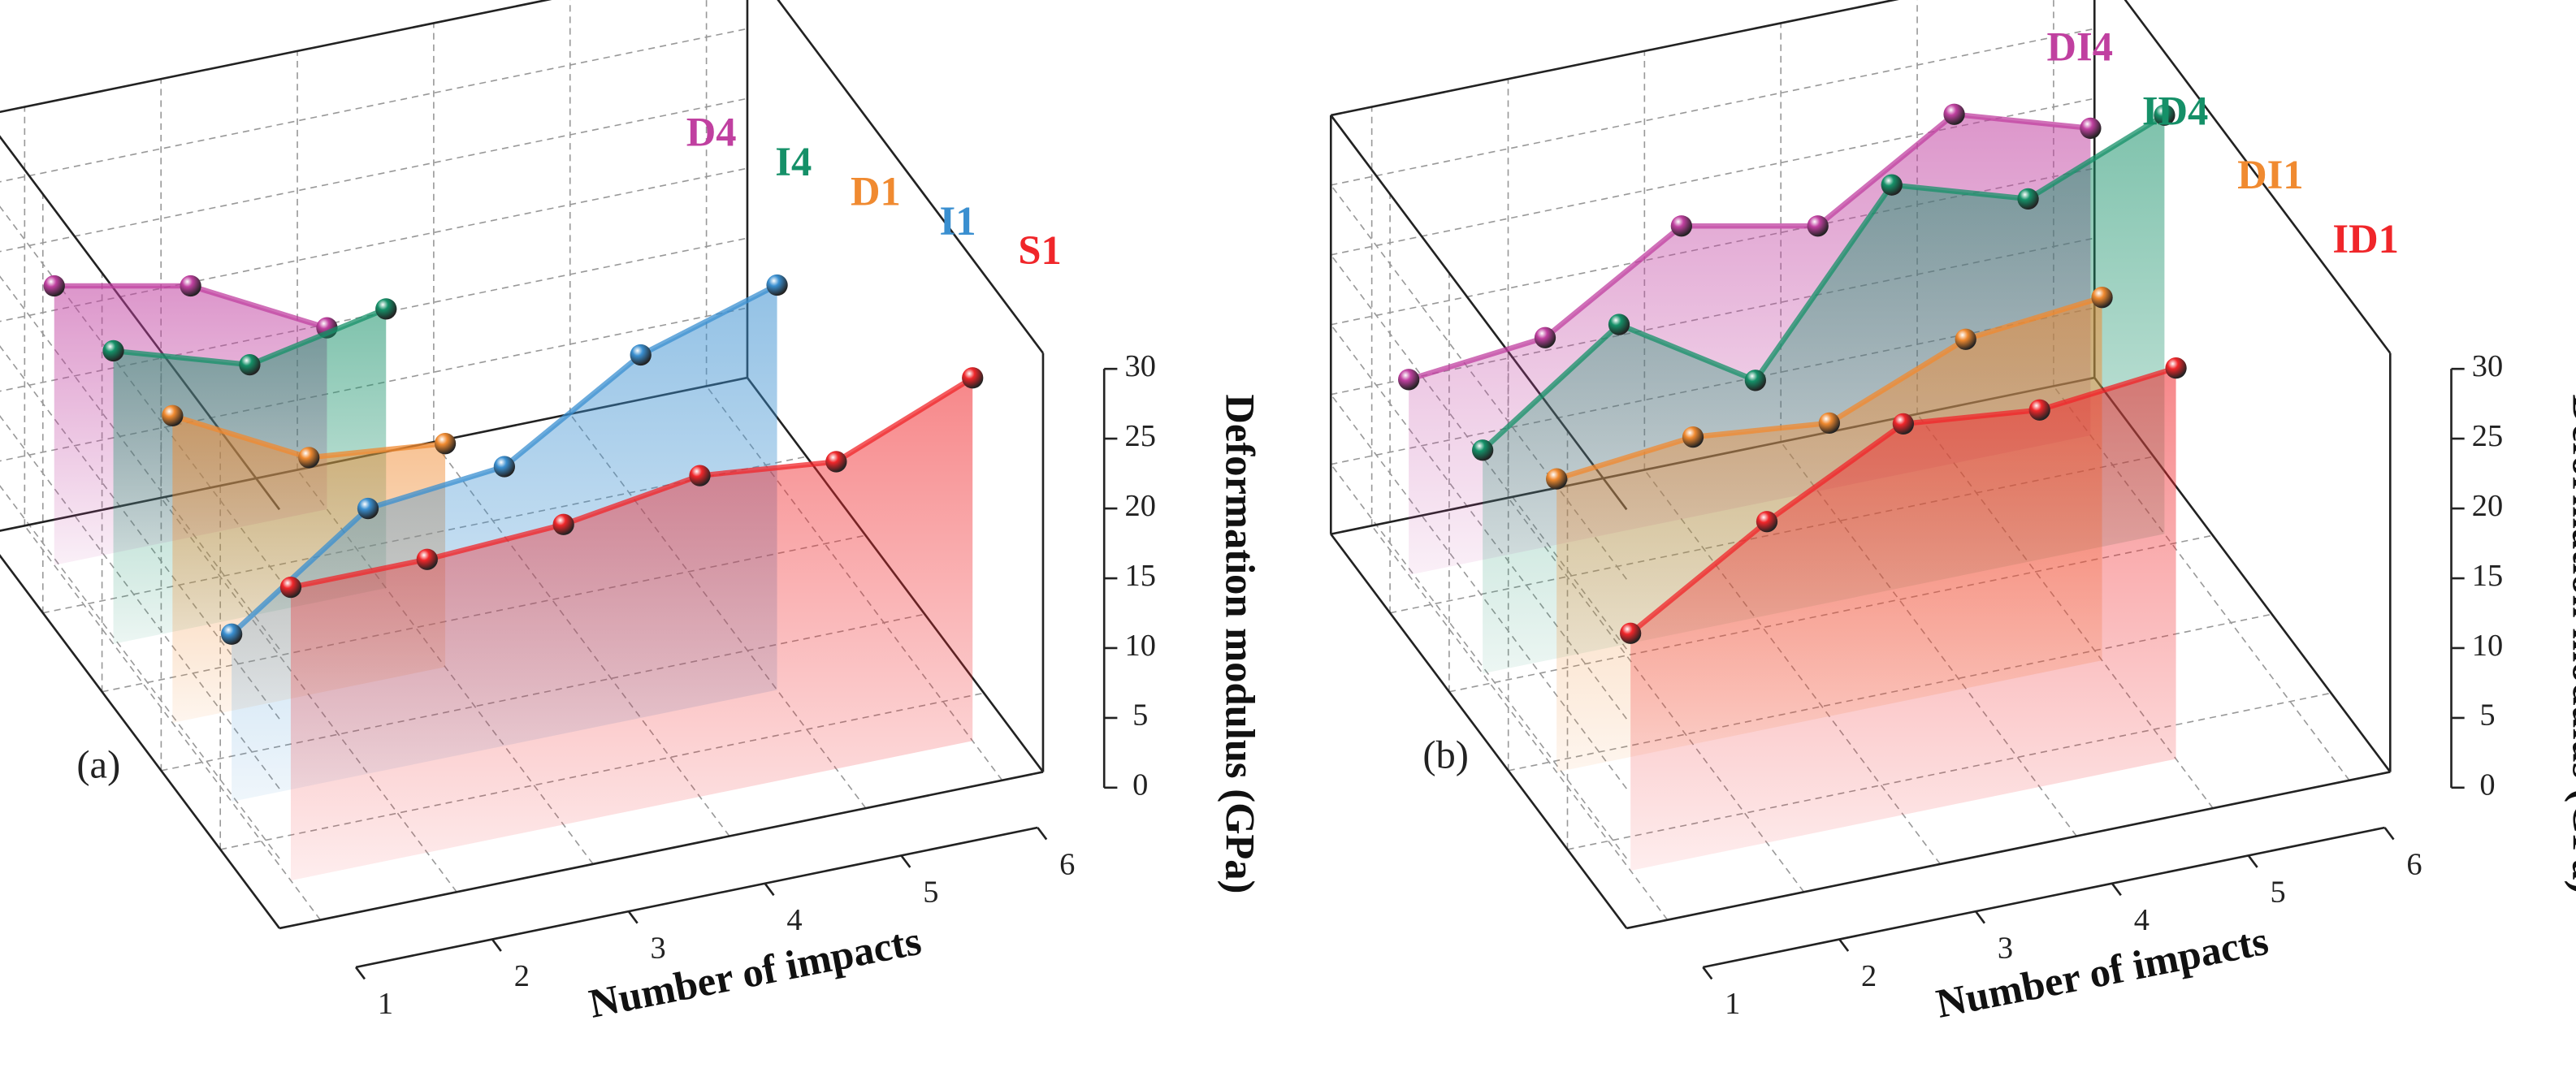  I want to click on series-name: I4, so click(793, 161).